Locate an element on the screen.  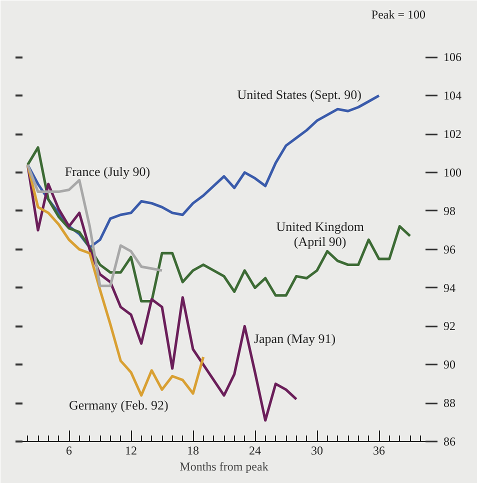
series-label: France (July 90) is located at coordinates (107, 172).